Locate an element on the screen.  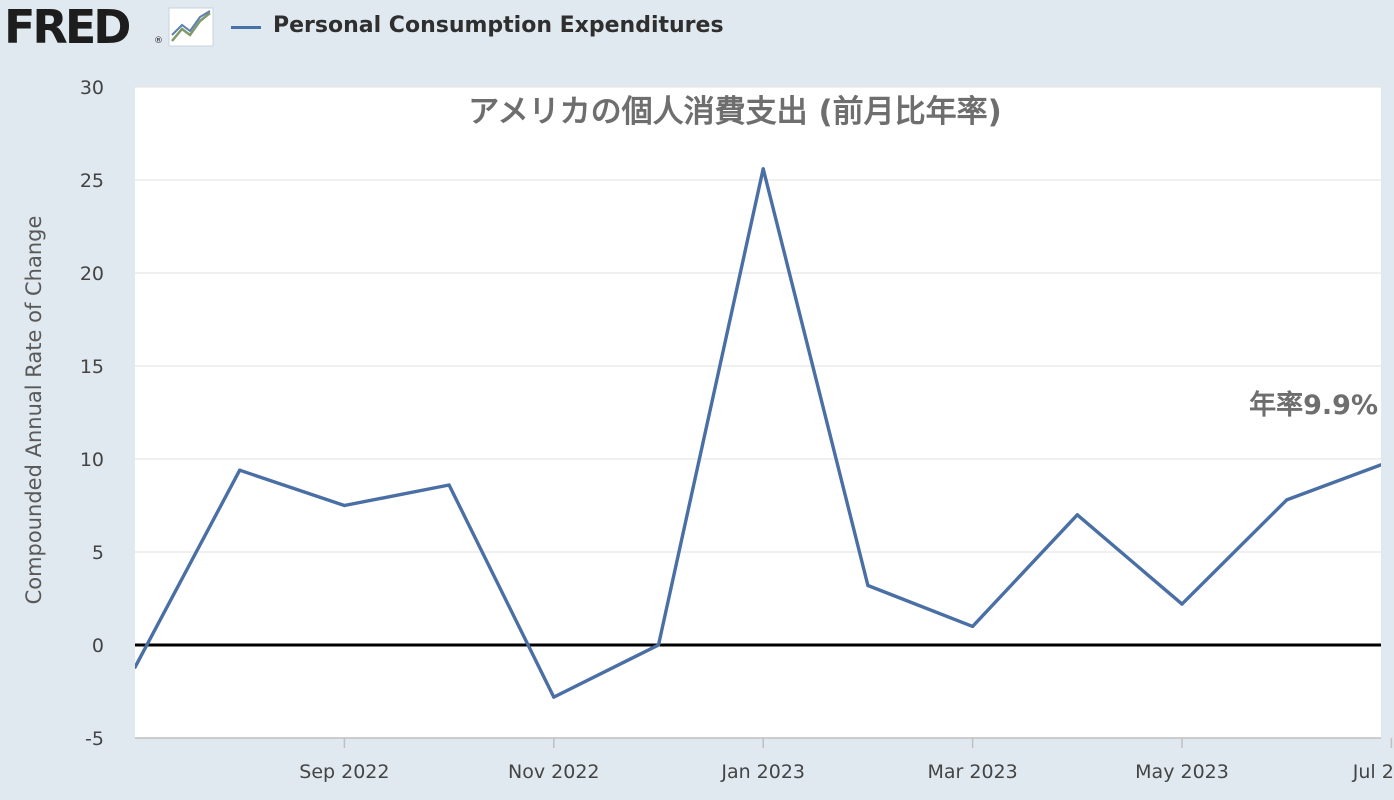
chart-title: アメリカの個人消費支出 (前月比年率) is located at coordinates (735, 112).